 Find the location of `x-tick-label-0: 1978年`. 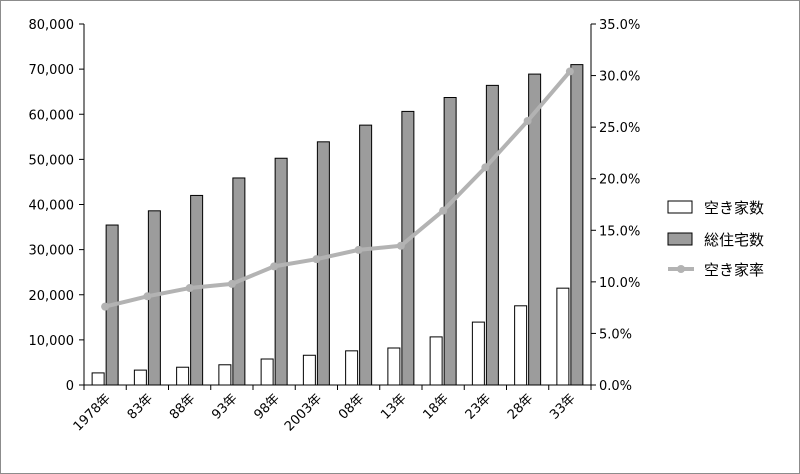

x-tick-label-0: 1978年 is located at coordinates (92, 412).